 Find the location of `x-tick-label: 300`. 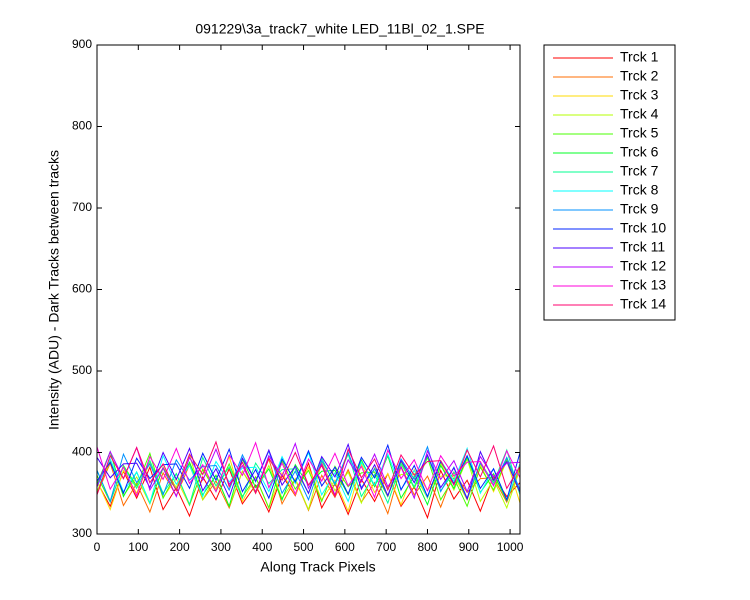

x-tick-label: 300 is located at coordinates (221, 547).